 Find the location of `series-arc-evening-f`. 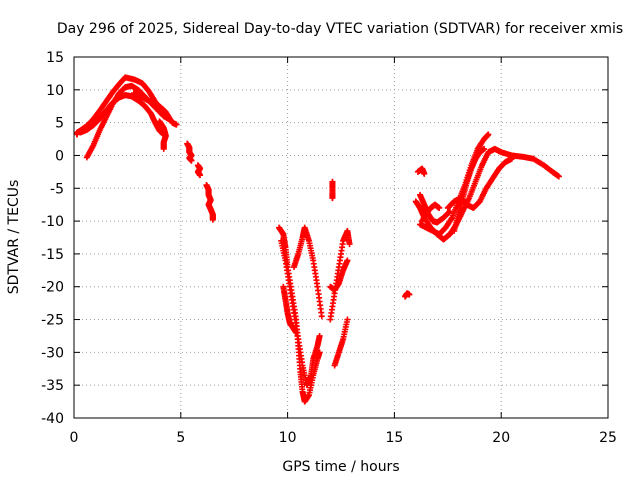

series-arc-evening-f is located at coordinates (479, 183).